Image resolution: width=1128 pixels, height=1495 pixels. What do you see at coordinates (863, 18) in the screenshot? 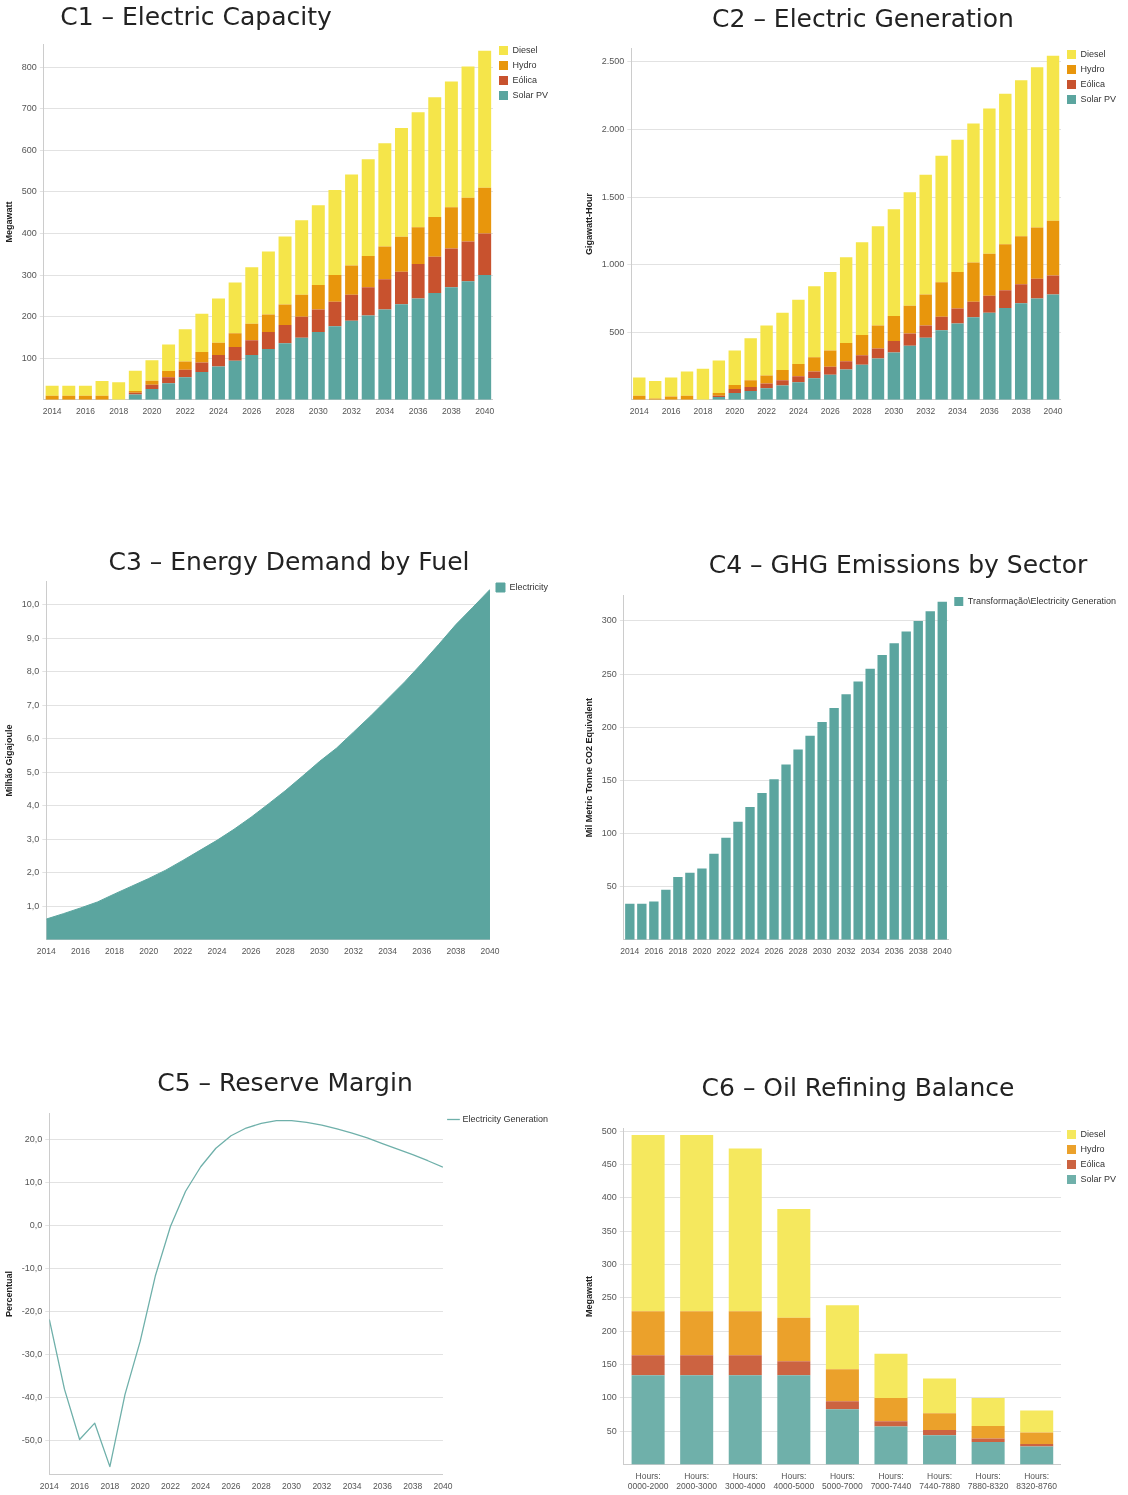
I see `chart-title: C2 – Electric Generation` at bounding box center [863, 18].